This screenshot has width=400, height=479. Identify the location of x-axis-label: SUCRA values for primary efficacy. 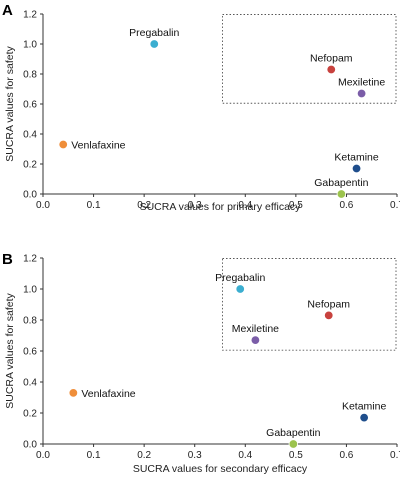
(221, 207).